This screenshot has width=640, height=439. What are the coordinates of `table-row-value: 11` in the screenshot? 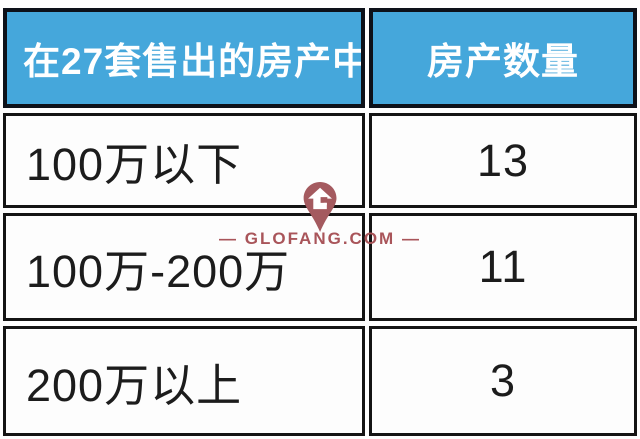 It's located at (503, 267).